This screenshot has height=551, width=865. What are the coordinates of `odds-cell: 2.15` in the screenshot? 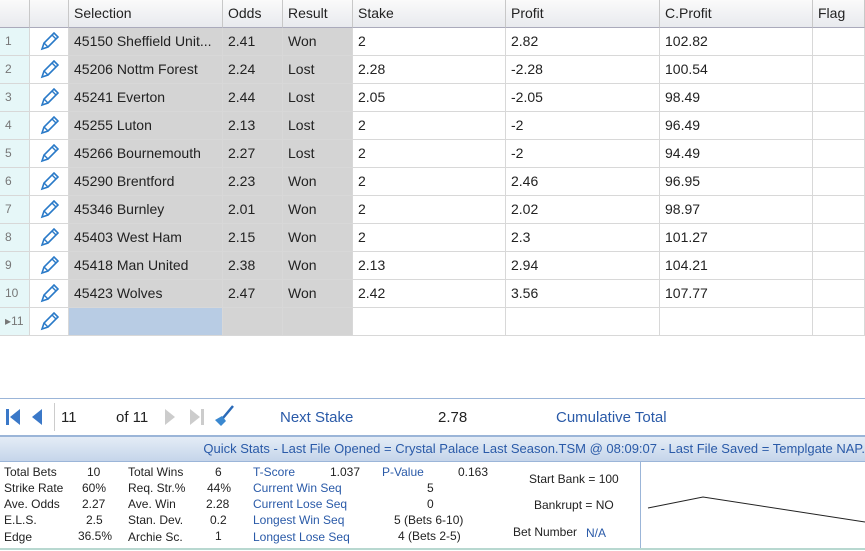 It's located at (253, 238).